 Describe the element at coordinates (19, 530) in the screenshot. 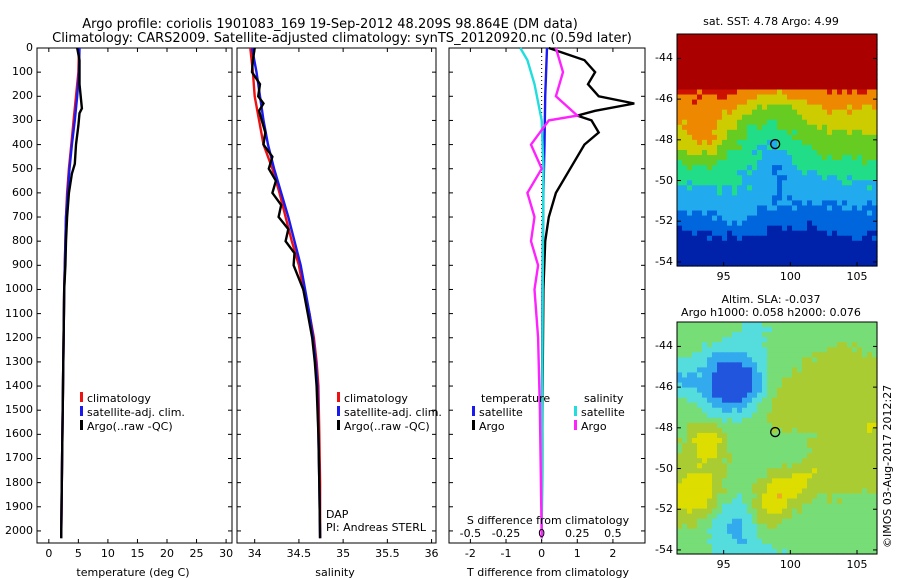

I see `y-tick-label: 2000` at that location.